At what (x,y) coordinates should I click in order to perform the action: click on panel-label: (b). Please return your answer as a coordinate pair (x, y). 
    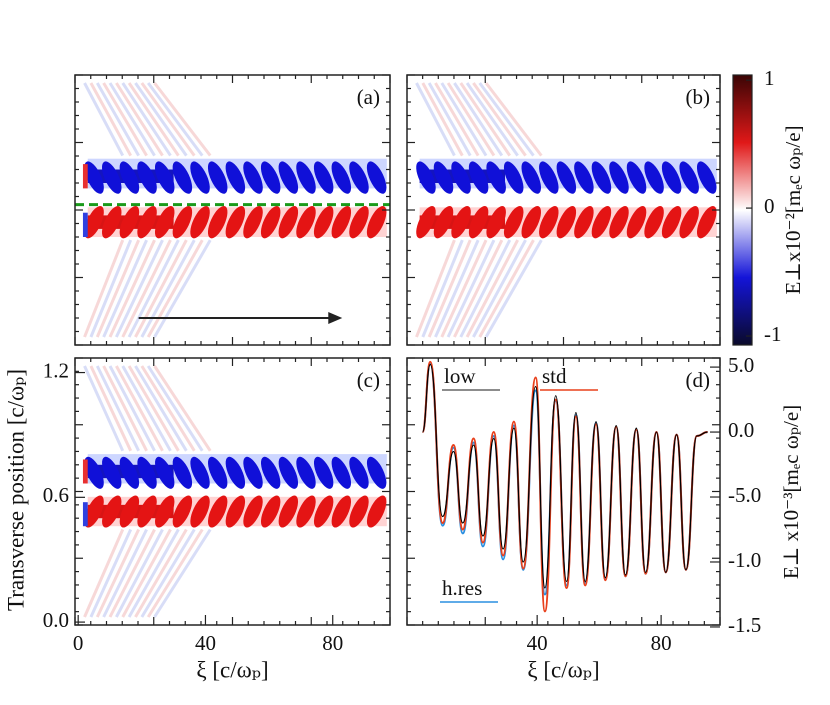
    Looking at the image, I should click on (698, 97).